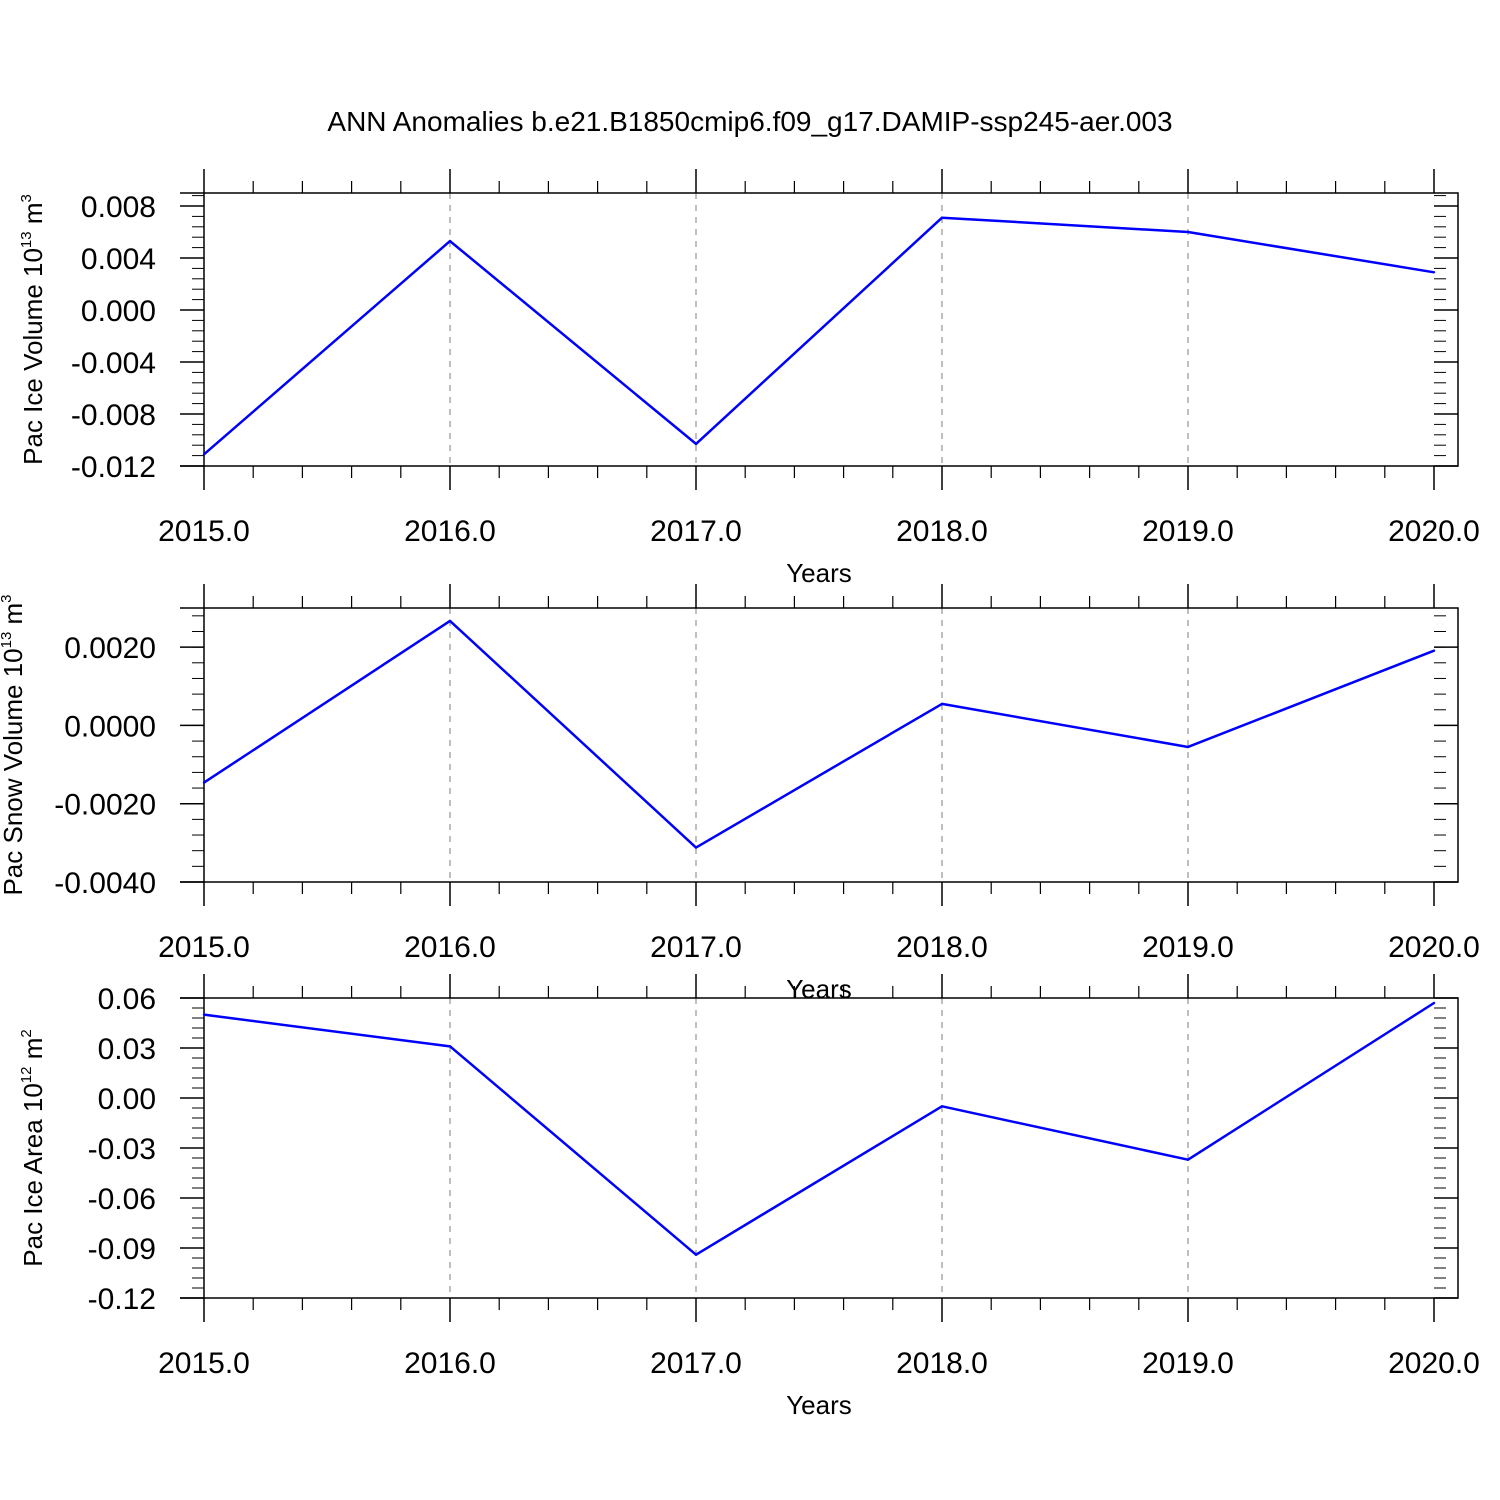 This screenshot has width=1500, height=1500. What do you see at coordinates (113, 363) in the screenshot?
I see `y-tick-label: -0.004` at bounding box center [113, 363].